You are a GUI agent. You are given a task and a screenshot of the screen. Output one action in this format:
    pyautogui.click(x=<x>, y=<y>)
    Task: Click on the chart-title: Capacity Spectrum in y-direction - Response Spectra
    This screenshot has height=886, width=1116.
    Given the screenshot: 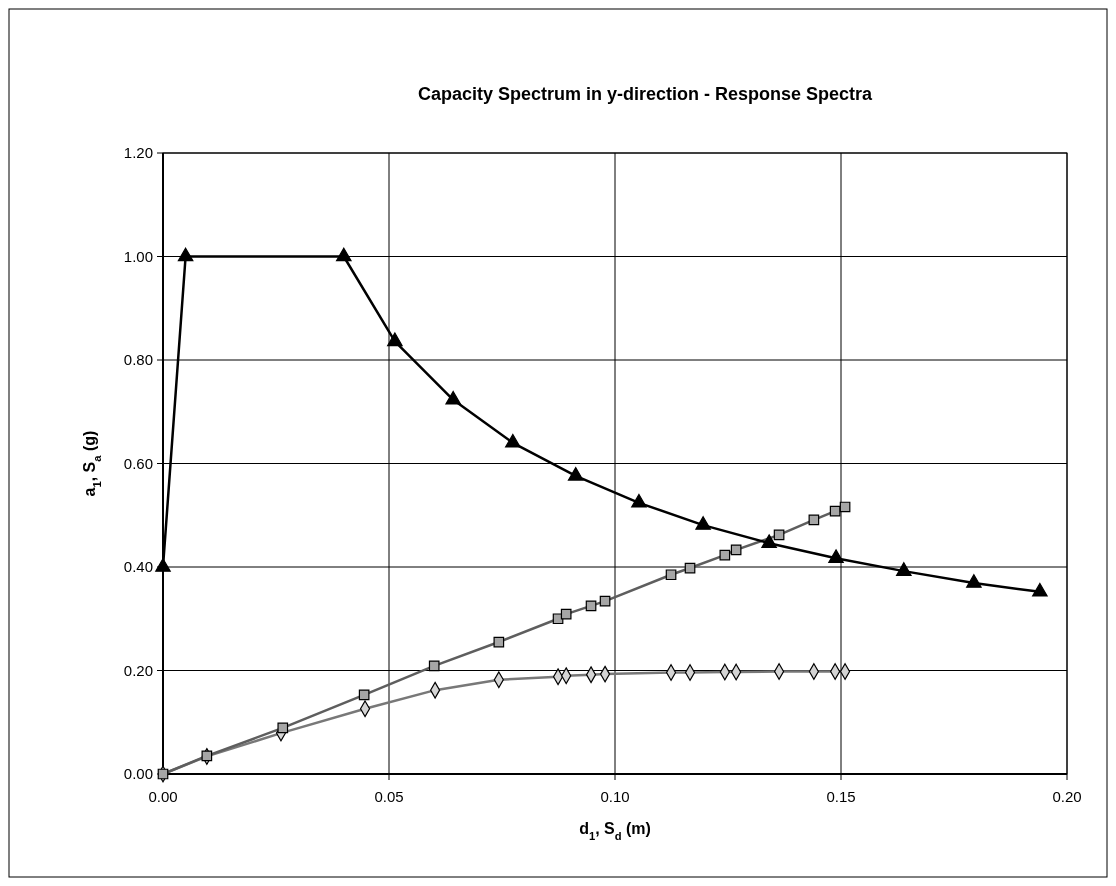 What is the action you would take?
    pyautogui.click(x=645, y=94)
    